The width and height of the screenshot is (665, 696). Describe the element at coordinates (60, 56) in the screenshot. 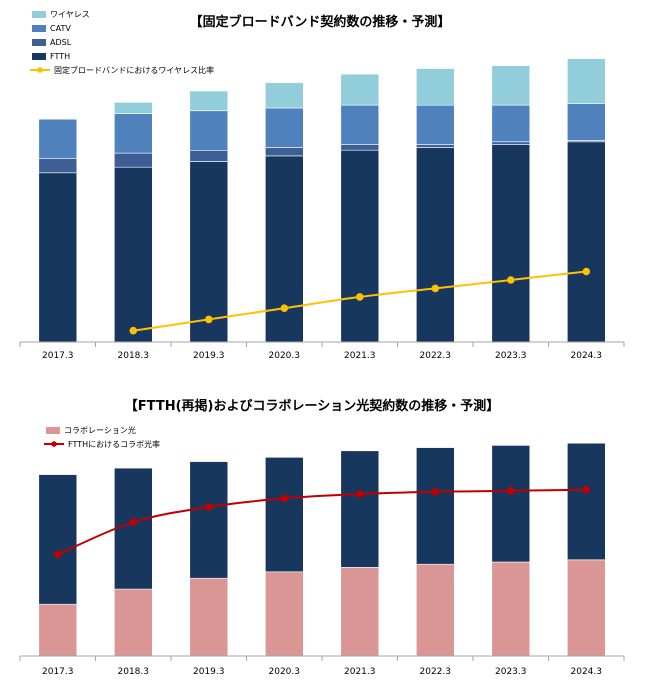

I see `legend-label: FTTH` at that location.